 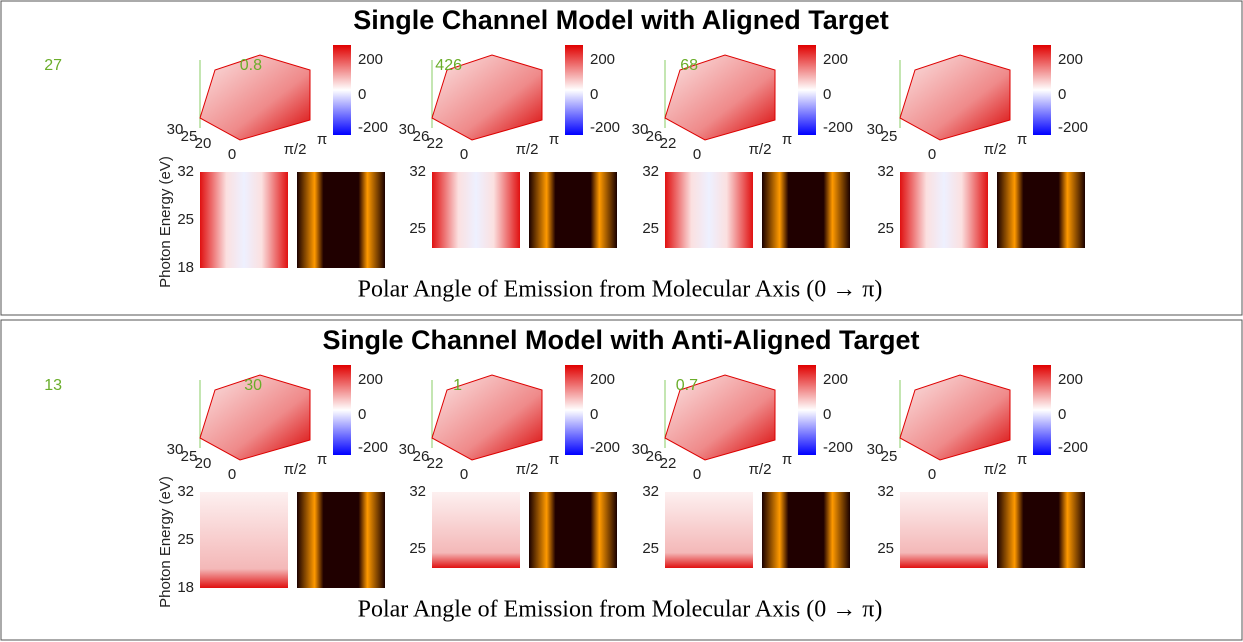 I want to click on z-max-label: 1, so click(x=457, y=385).